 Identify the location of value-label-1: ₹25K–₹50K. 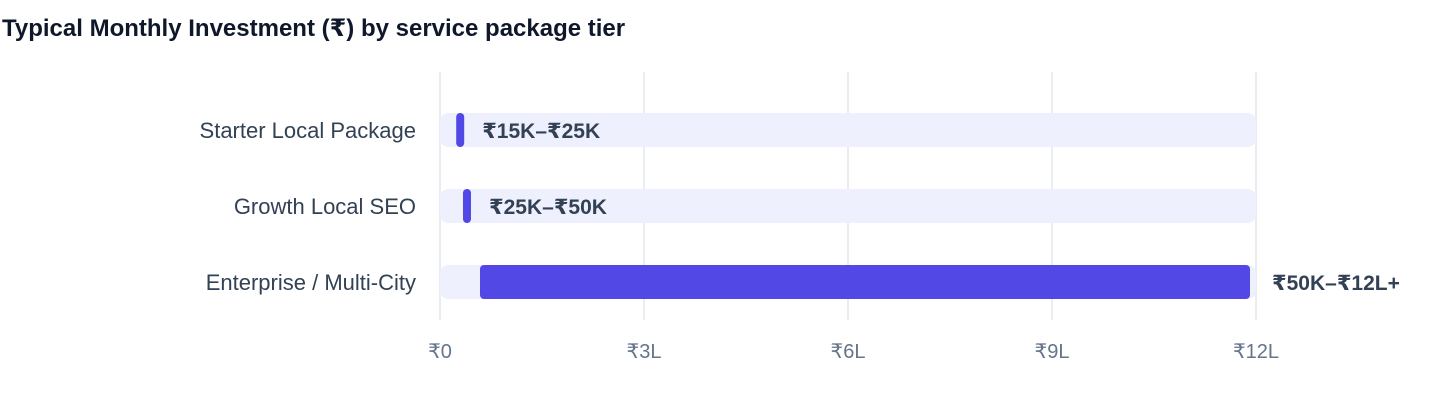
(548, 207).